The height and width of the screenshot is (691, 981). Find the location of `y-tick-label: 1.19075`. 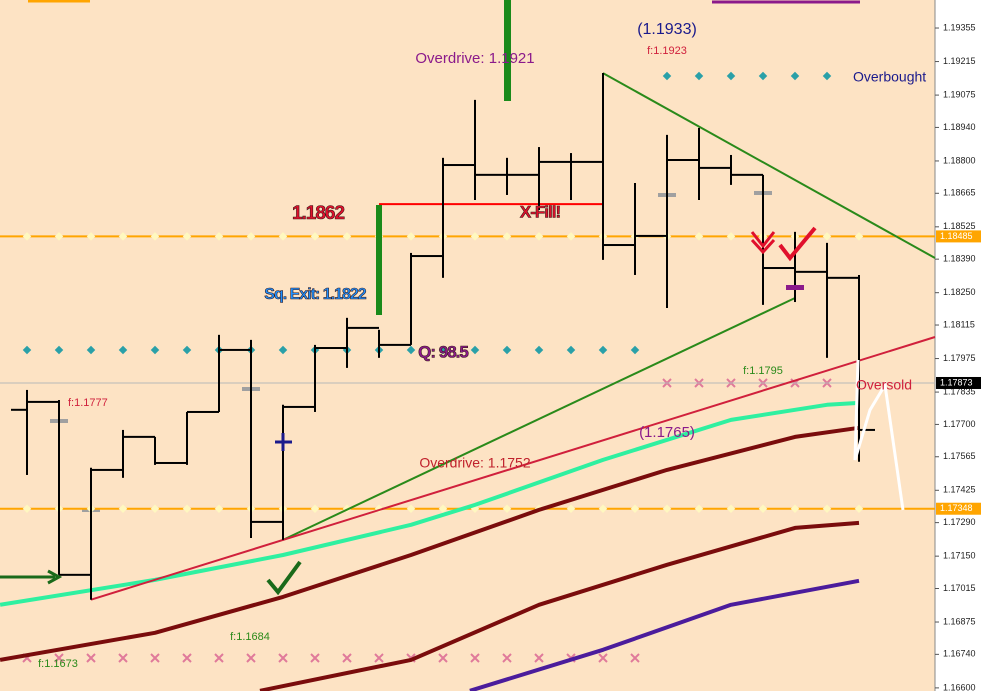

y-tick-label: 1.19075 is located at coordinates (959, 94).